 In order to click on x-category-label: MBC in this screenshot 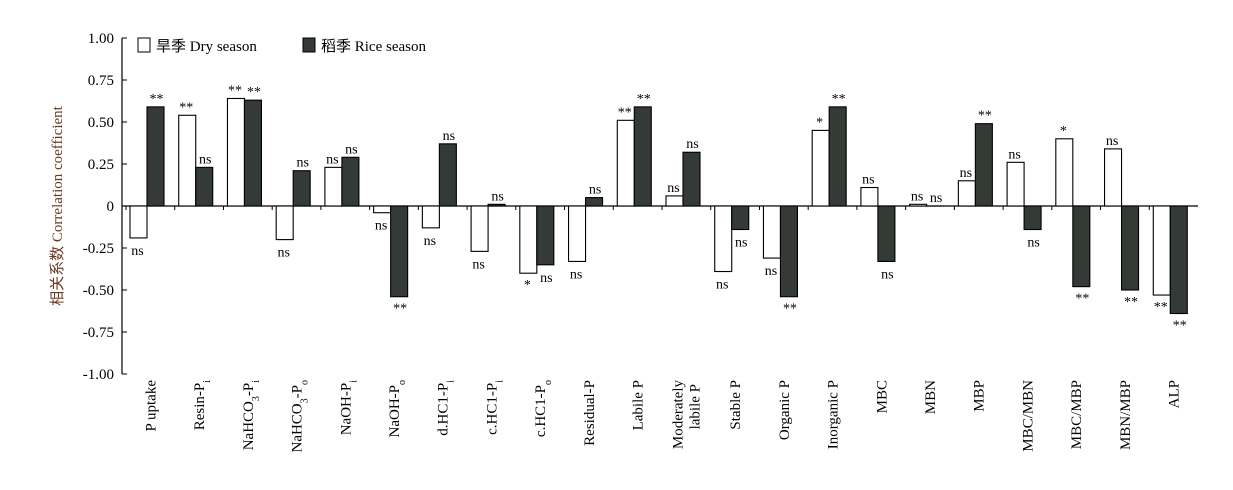, I will do `click(882, 396)`.